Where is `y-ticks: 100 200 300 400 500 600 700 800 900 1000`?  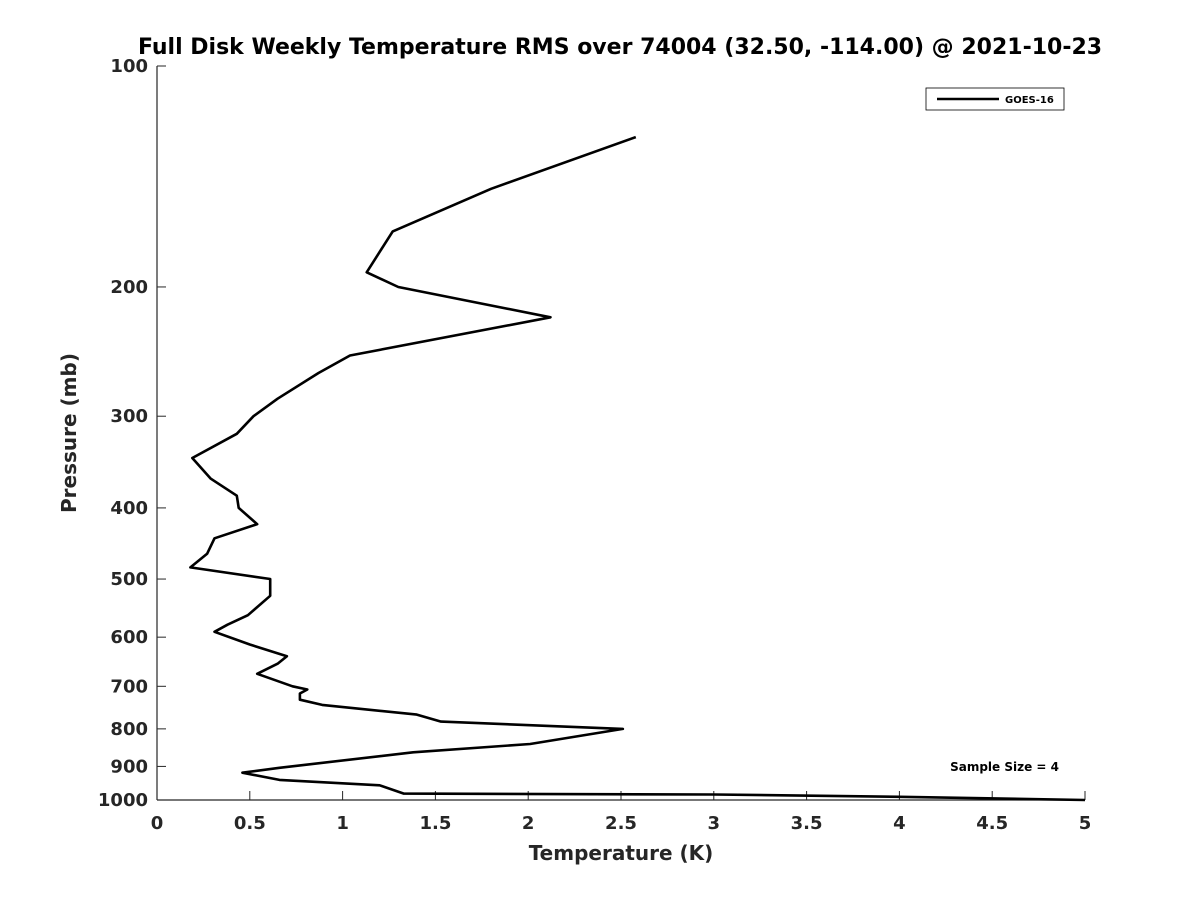 y-ticks: 100 200 300 400 500 600 700 800 900 1000 is located at coordinates (132, 433).